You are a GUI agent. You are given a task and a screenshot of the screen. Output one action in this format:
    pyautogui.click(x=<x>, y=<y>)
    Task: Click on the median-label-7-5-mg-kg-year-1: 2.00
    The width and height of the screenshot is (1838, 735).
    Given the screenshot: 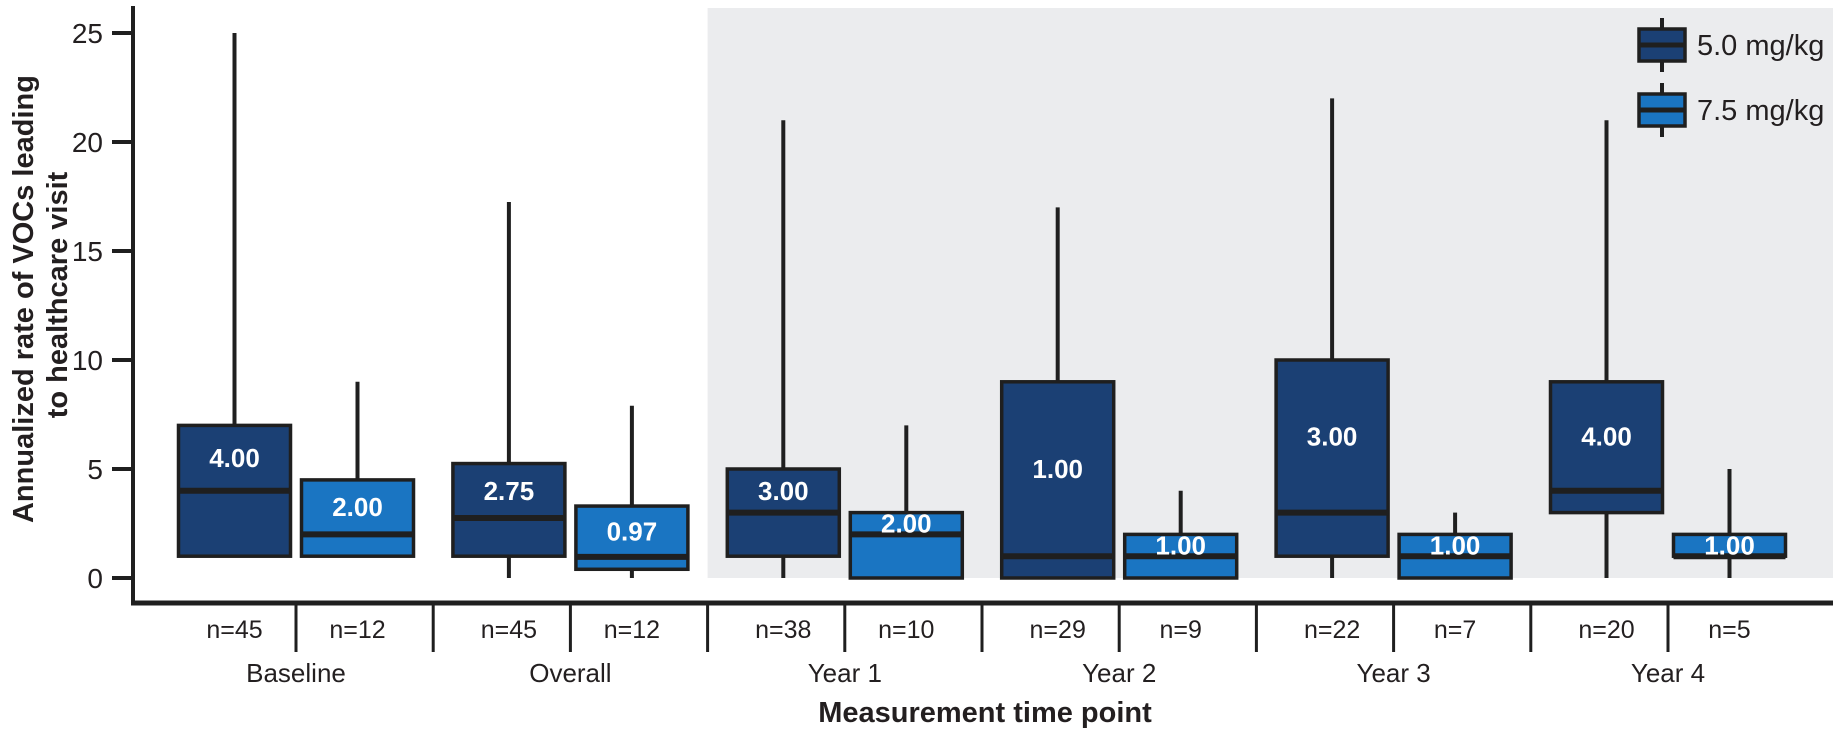 What is the action you would take?
    pyautogui.click(x=906, y=524)
    